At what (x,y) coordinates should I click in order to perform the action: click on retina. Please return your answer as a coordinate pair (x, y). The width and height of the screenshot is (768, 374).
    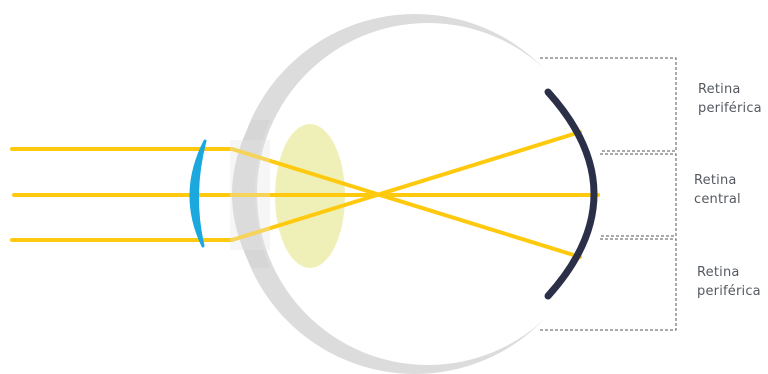
    Looking at the image, I should click on (571, 194).